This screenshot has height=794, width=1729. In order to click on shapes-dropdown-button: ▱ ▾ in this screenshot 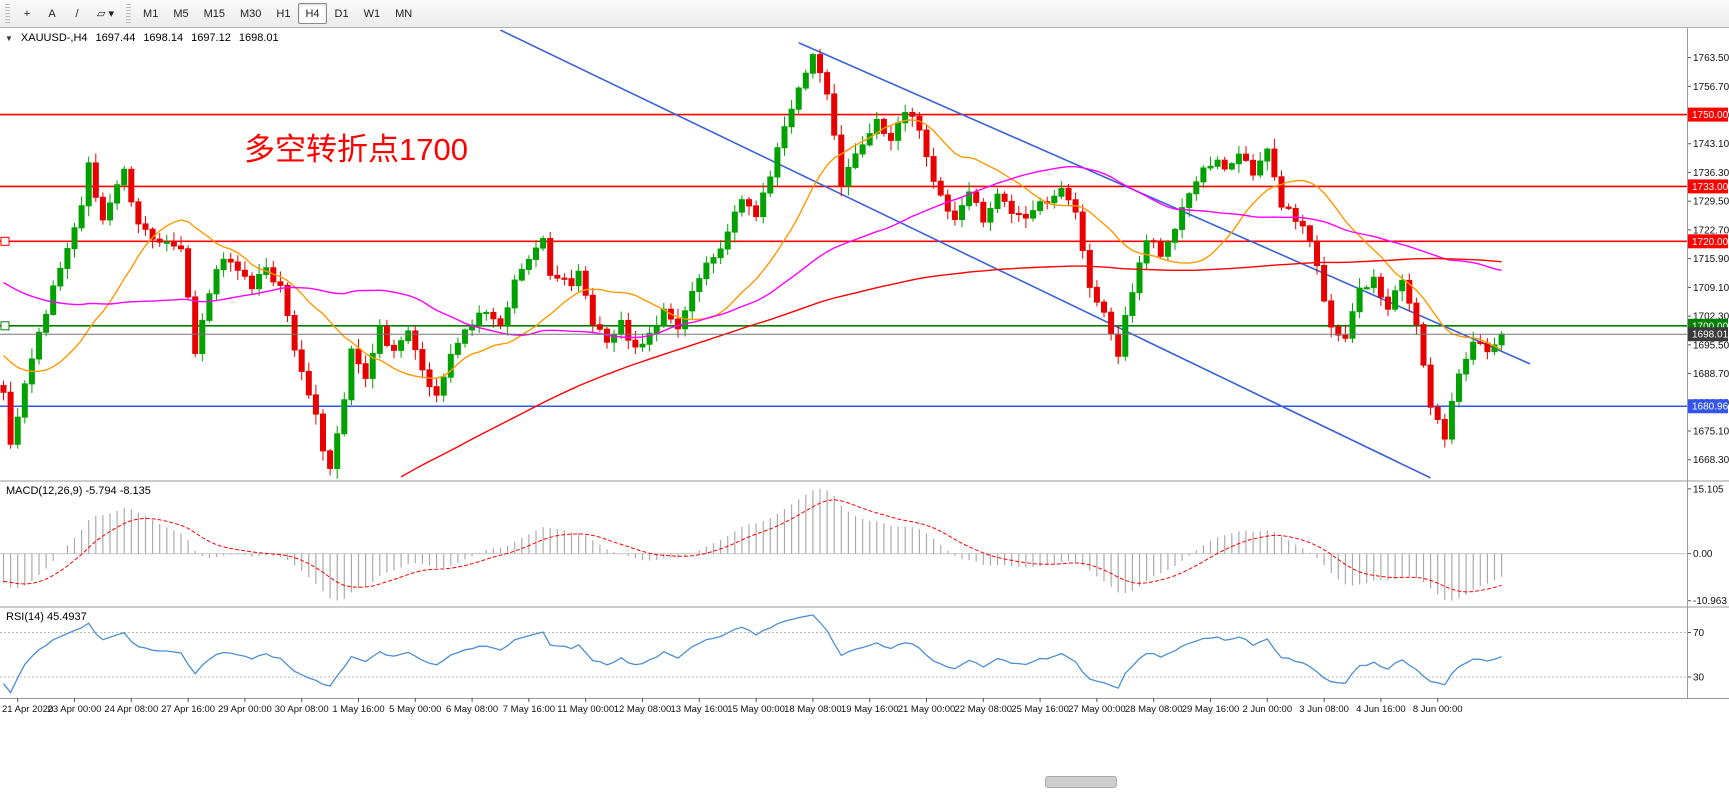, I will do `click(106, 14)`.